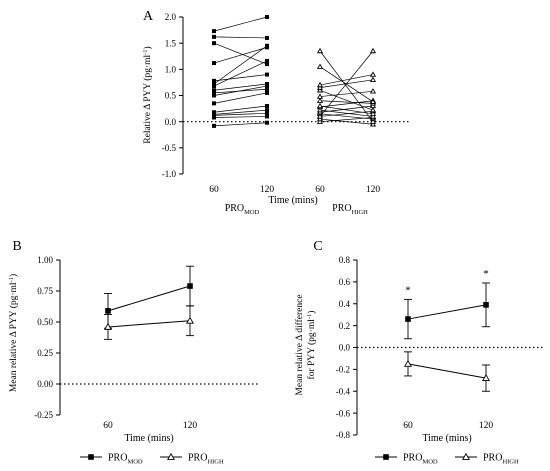 This screenshot has width=550, height=471. What do you see at coordinates (13, 275) in the screenshot?
I see `panel-b-ylabel-close: )` at bounding box center [13, 275].